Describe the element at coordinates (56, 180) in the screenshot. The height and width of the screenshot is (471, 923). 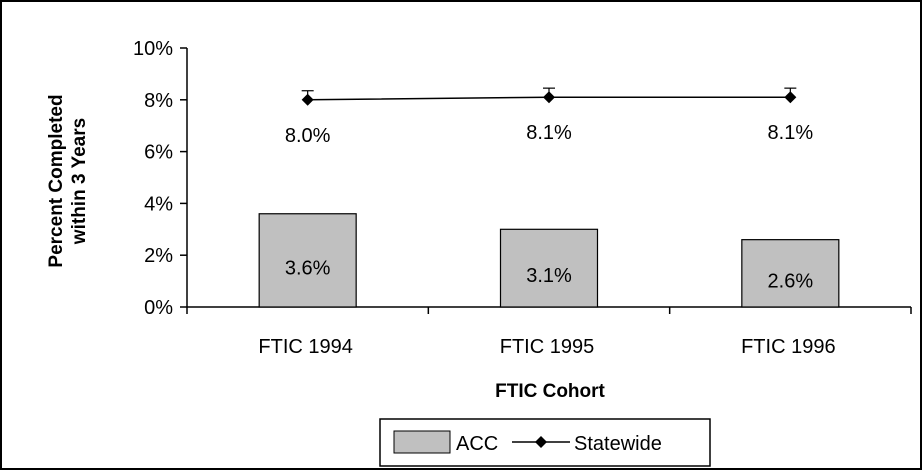
I see `y-axis-title-line-1: Percent Completed` at that location.